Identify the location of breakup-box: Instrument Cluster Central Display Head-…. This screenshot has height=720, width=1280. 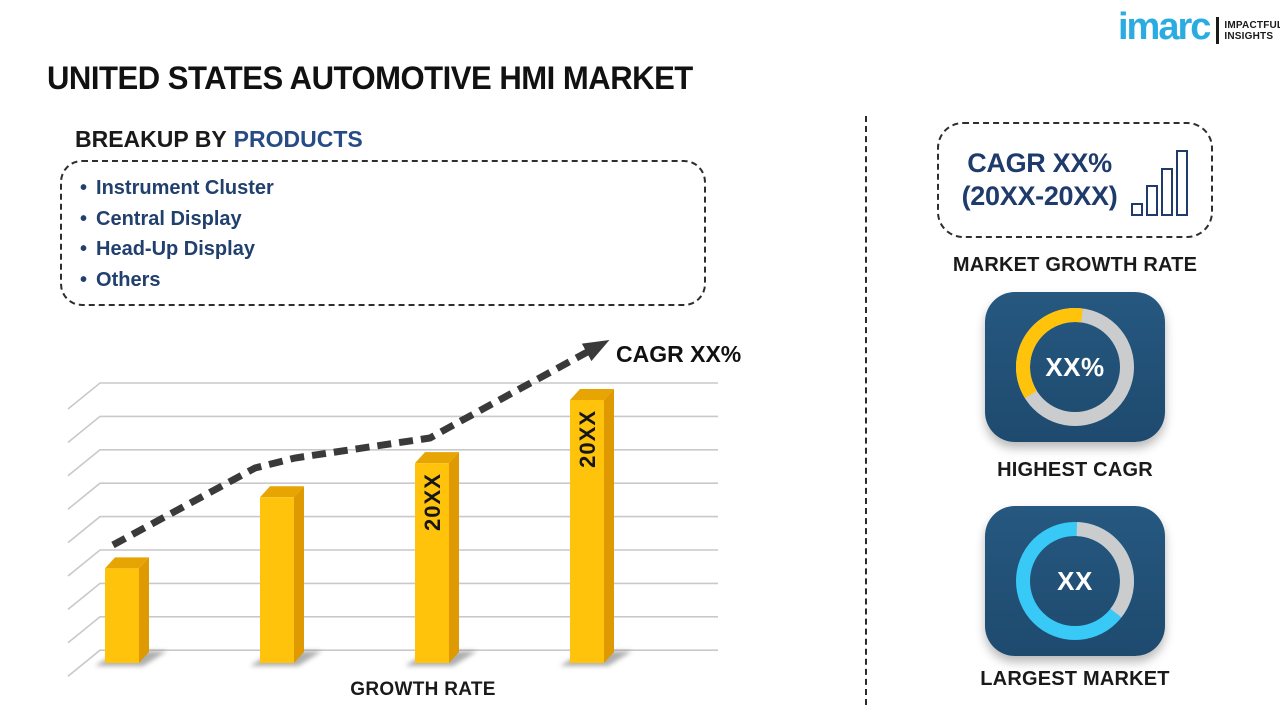
(383, 233).